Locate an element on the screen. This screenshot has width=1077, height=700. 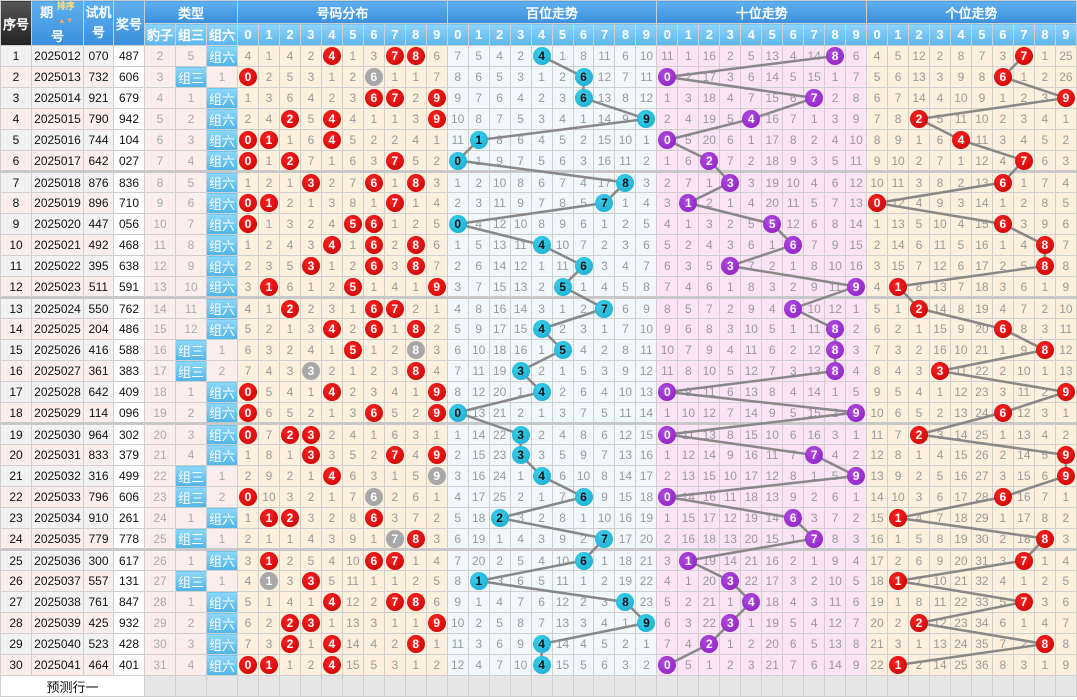
t-ball: 1 is located at coordinates (688, 560).